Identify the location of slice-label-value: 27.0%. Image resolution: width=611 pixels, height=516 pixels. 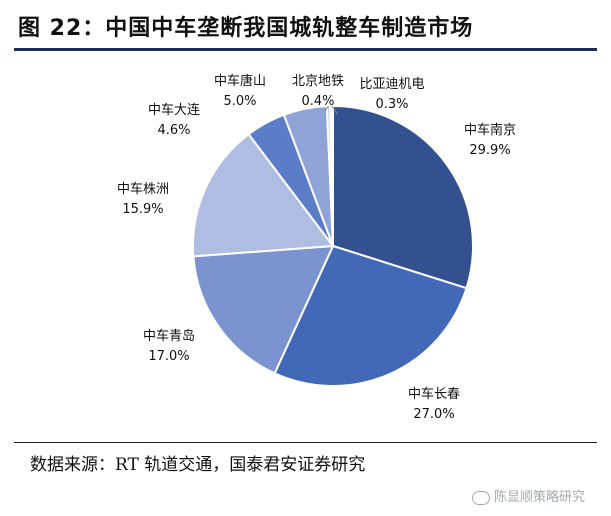
(433, 414).